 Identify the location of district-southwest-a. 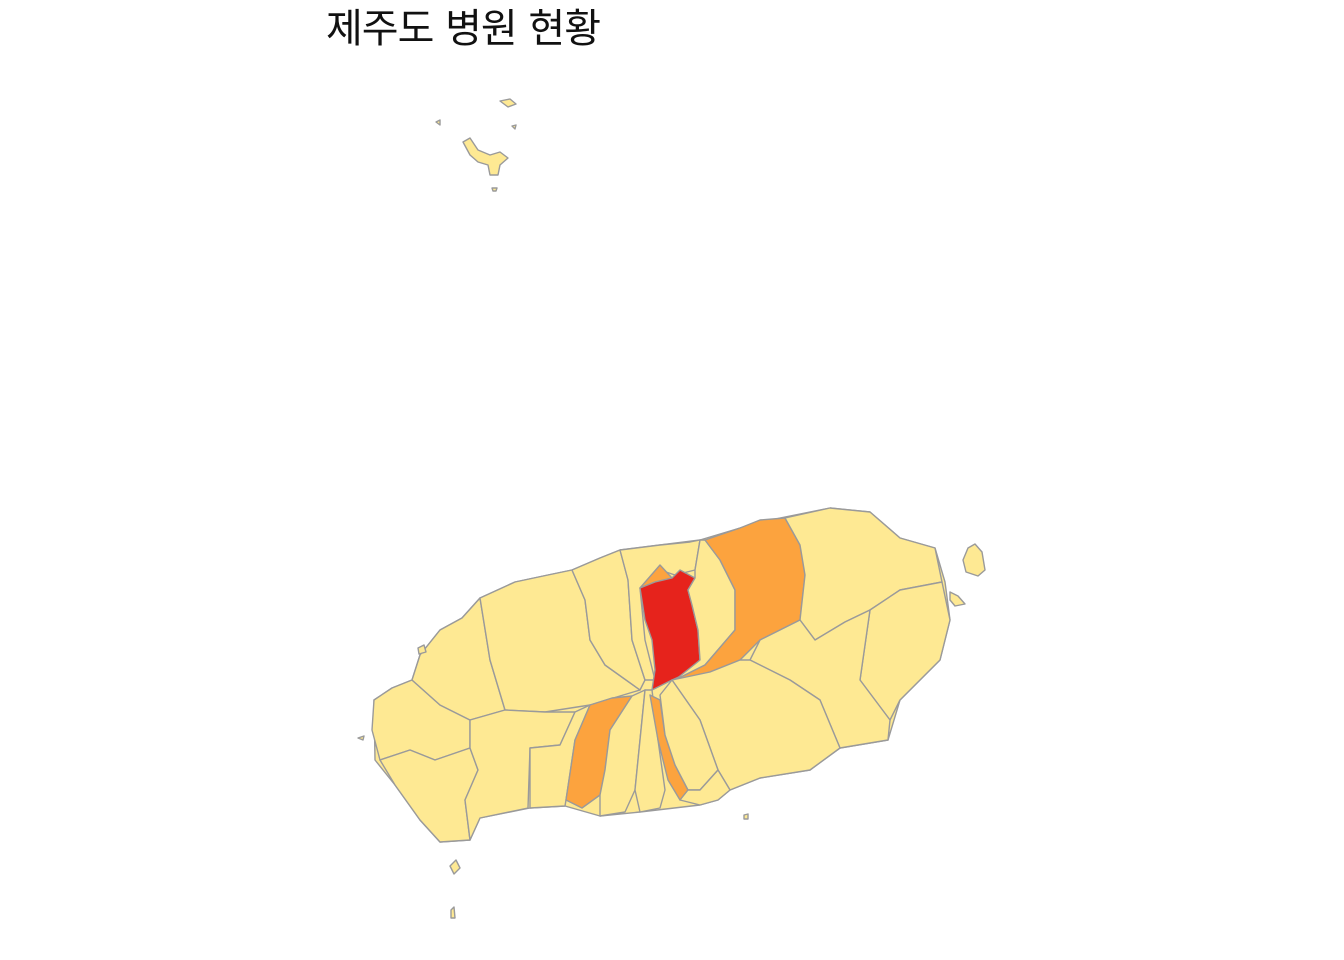
(520, 775).